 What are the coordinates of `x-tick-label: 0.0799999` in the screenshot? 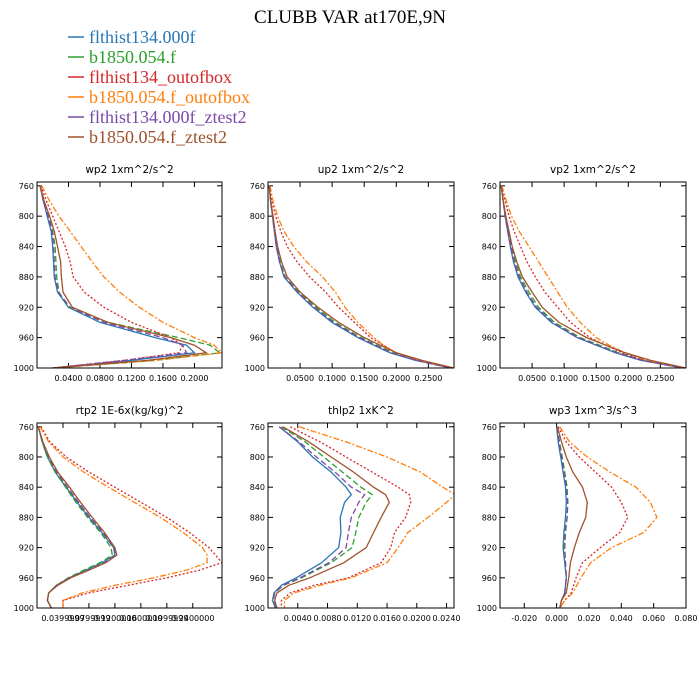 It's located at (88, 618).